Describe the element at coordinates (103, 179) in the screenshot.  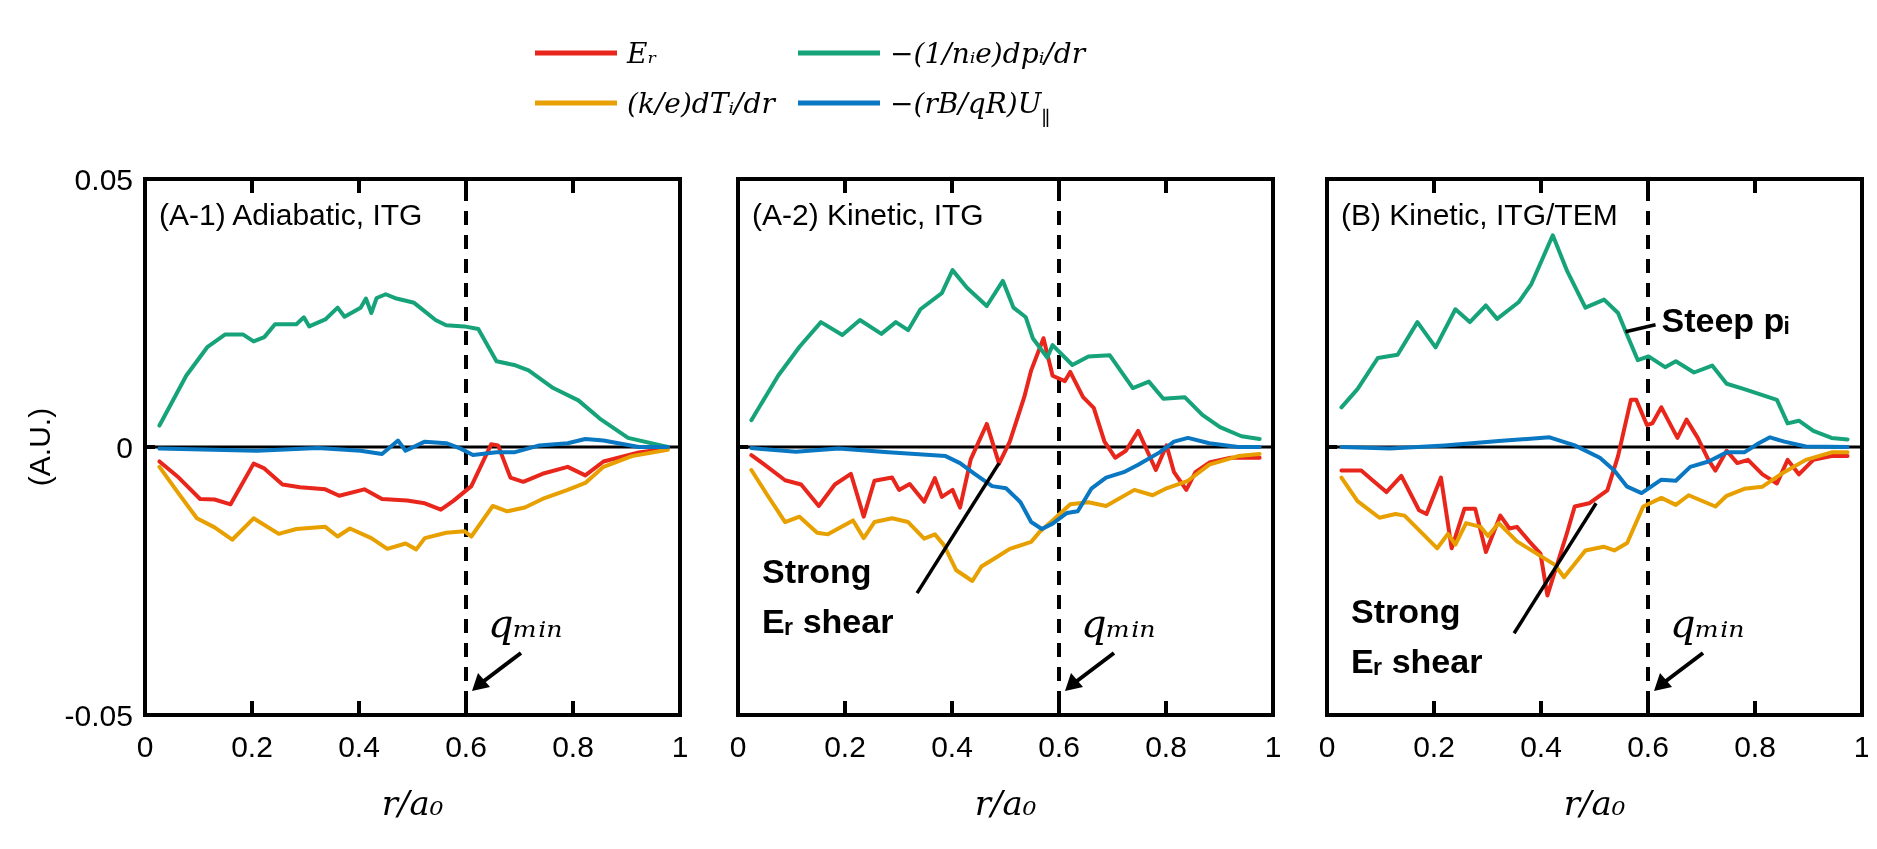
I see `y-tick-label: 0.05` at that location.